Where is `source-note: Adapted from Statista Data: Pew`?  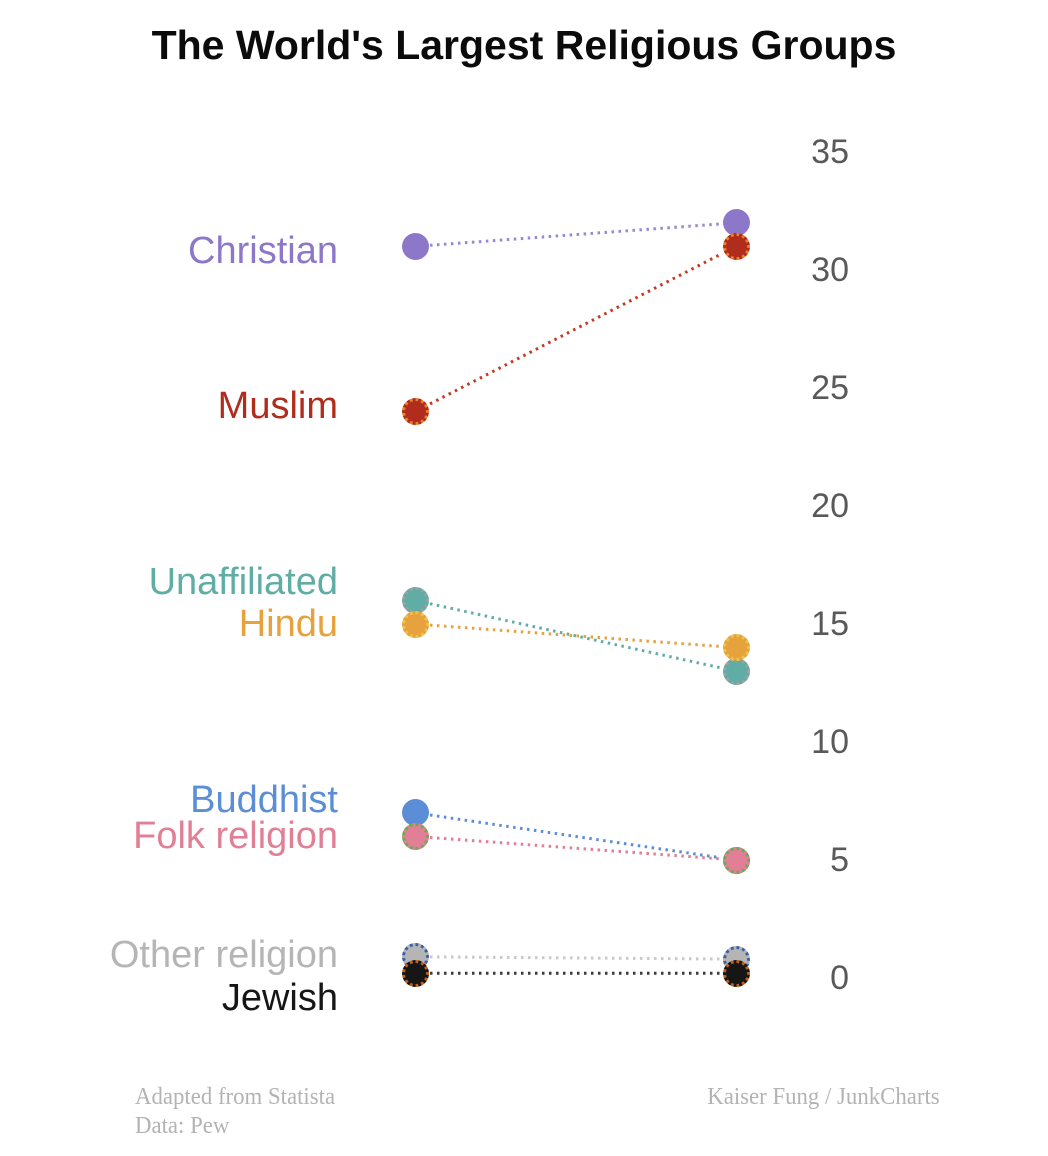
source-note: Adapted from Statista Data: Pew is located at coordinates (235, 1112).